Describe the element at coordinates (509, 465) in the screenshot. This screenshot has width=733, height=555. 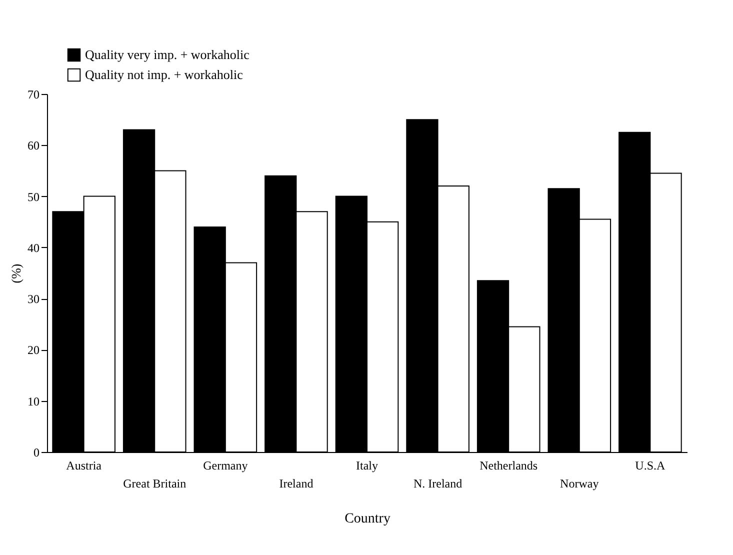
I see `x-tick-label: Netherlands` at that location.